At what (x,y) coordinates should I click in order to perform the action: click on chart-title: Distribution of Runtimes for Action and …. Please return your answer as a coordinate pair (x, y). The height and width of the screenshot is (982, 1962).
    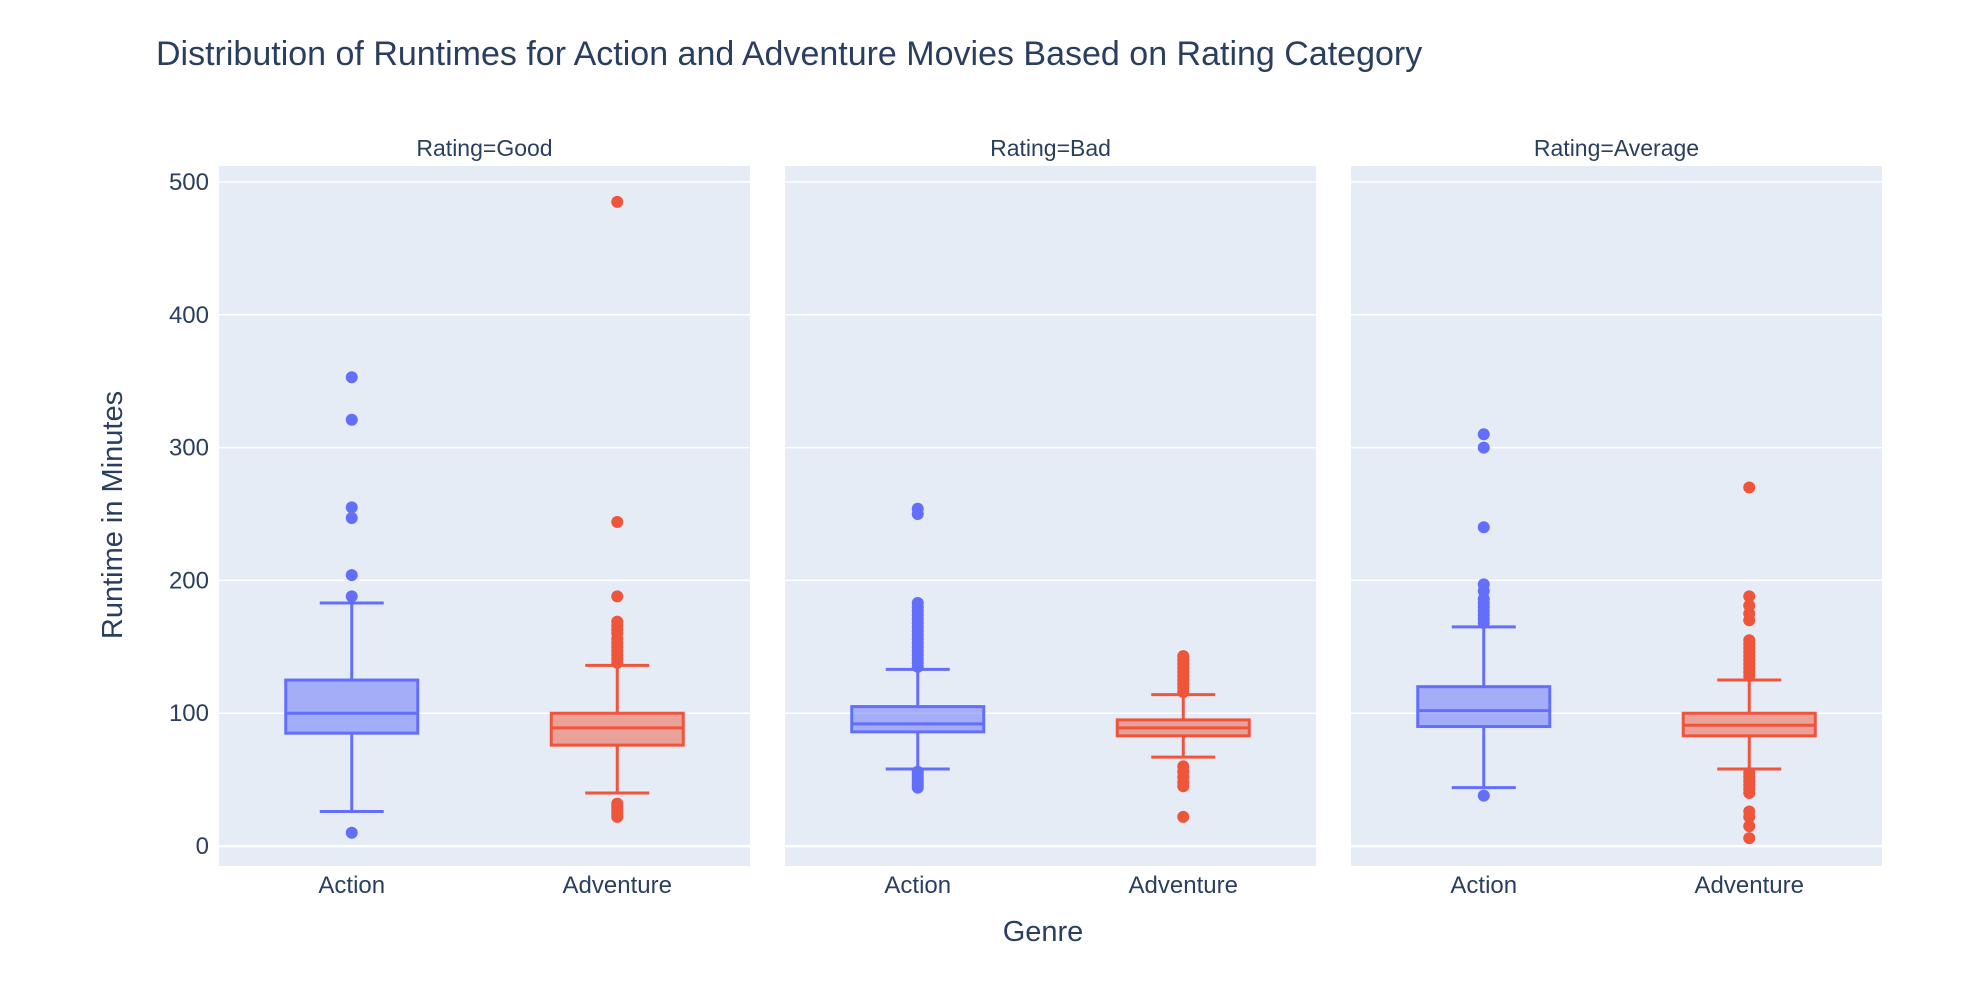
    Looking at the image, I should click on (789, 54).